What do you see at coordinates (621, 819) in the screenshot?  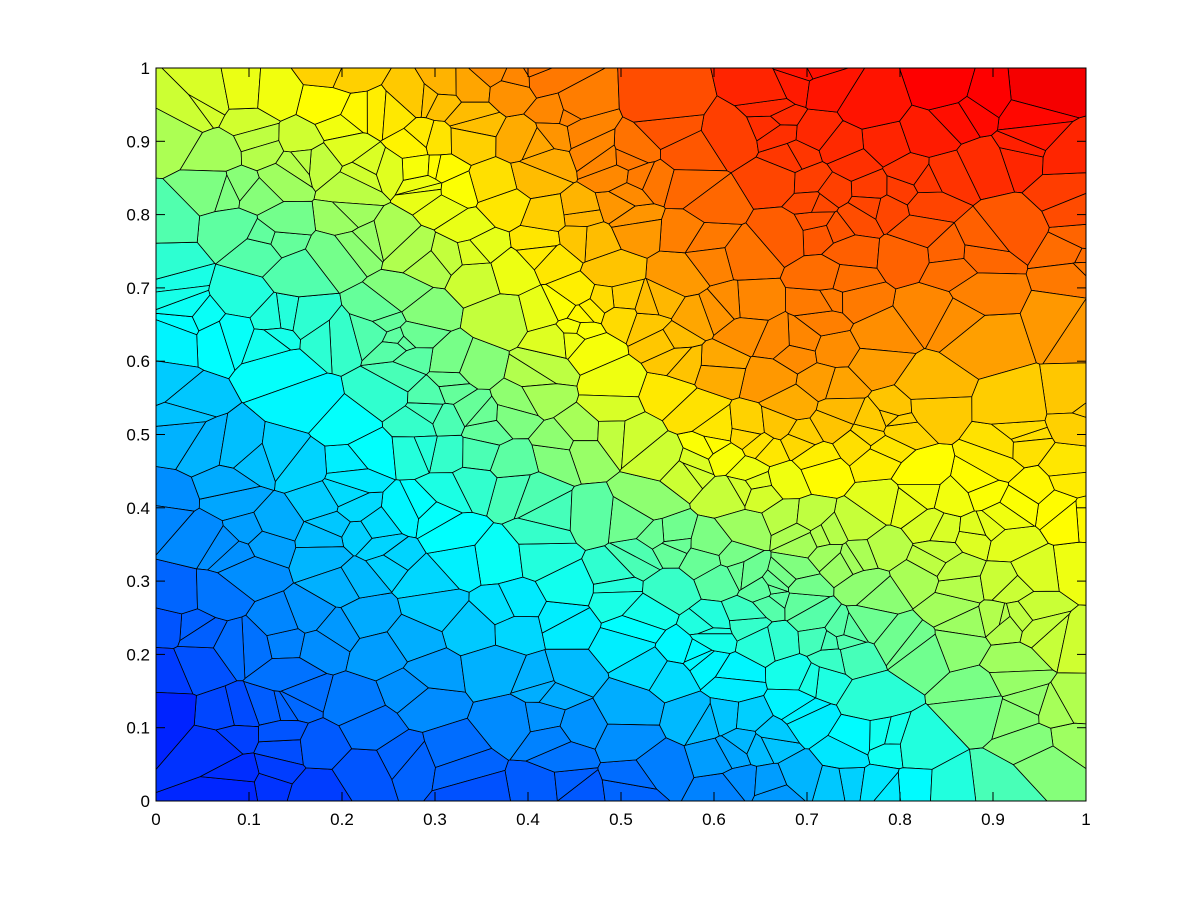 I see `x-tick-label: 0.5` at bounding box center [621, 819].